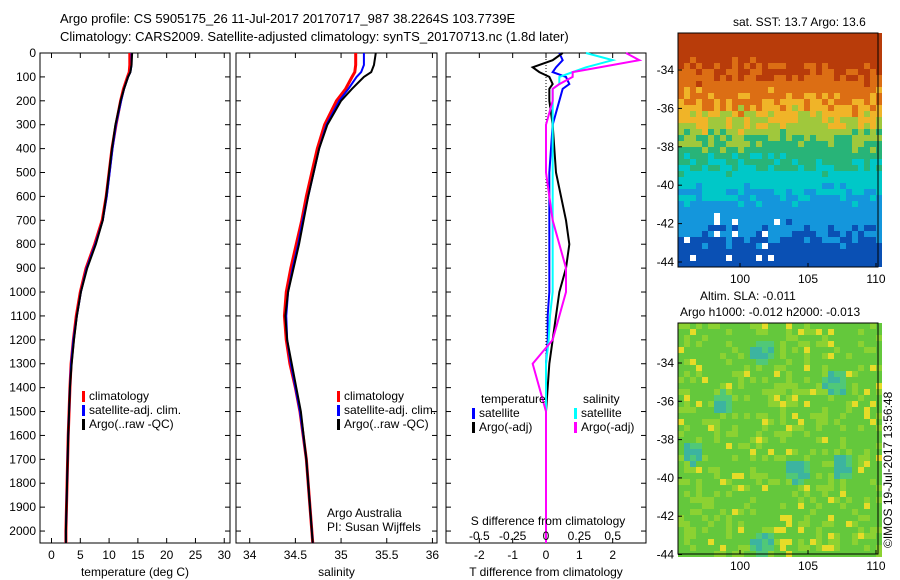  What do you see at coordinates (99, 297) in the screenshot?
I see `series-line-argo-raw-qc-` at bounding box center [99, 297].